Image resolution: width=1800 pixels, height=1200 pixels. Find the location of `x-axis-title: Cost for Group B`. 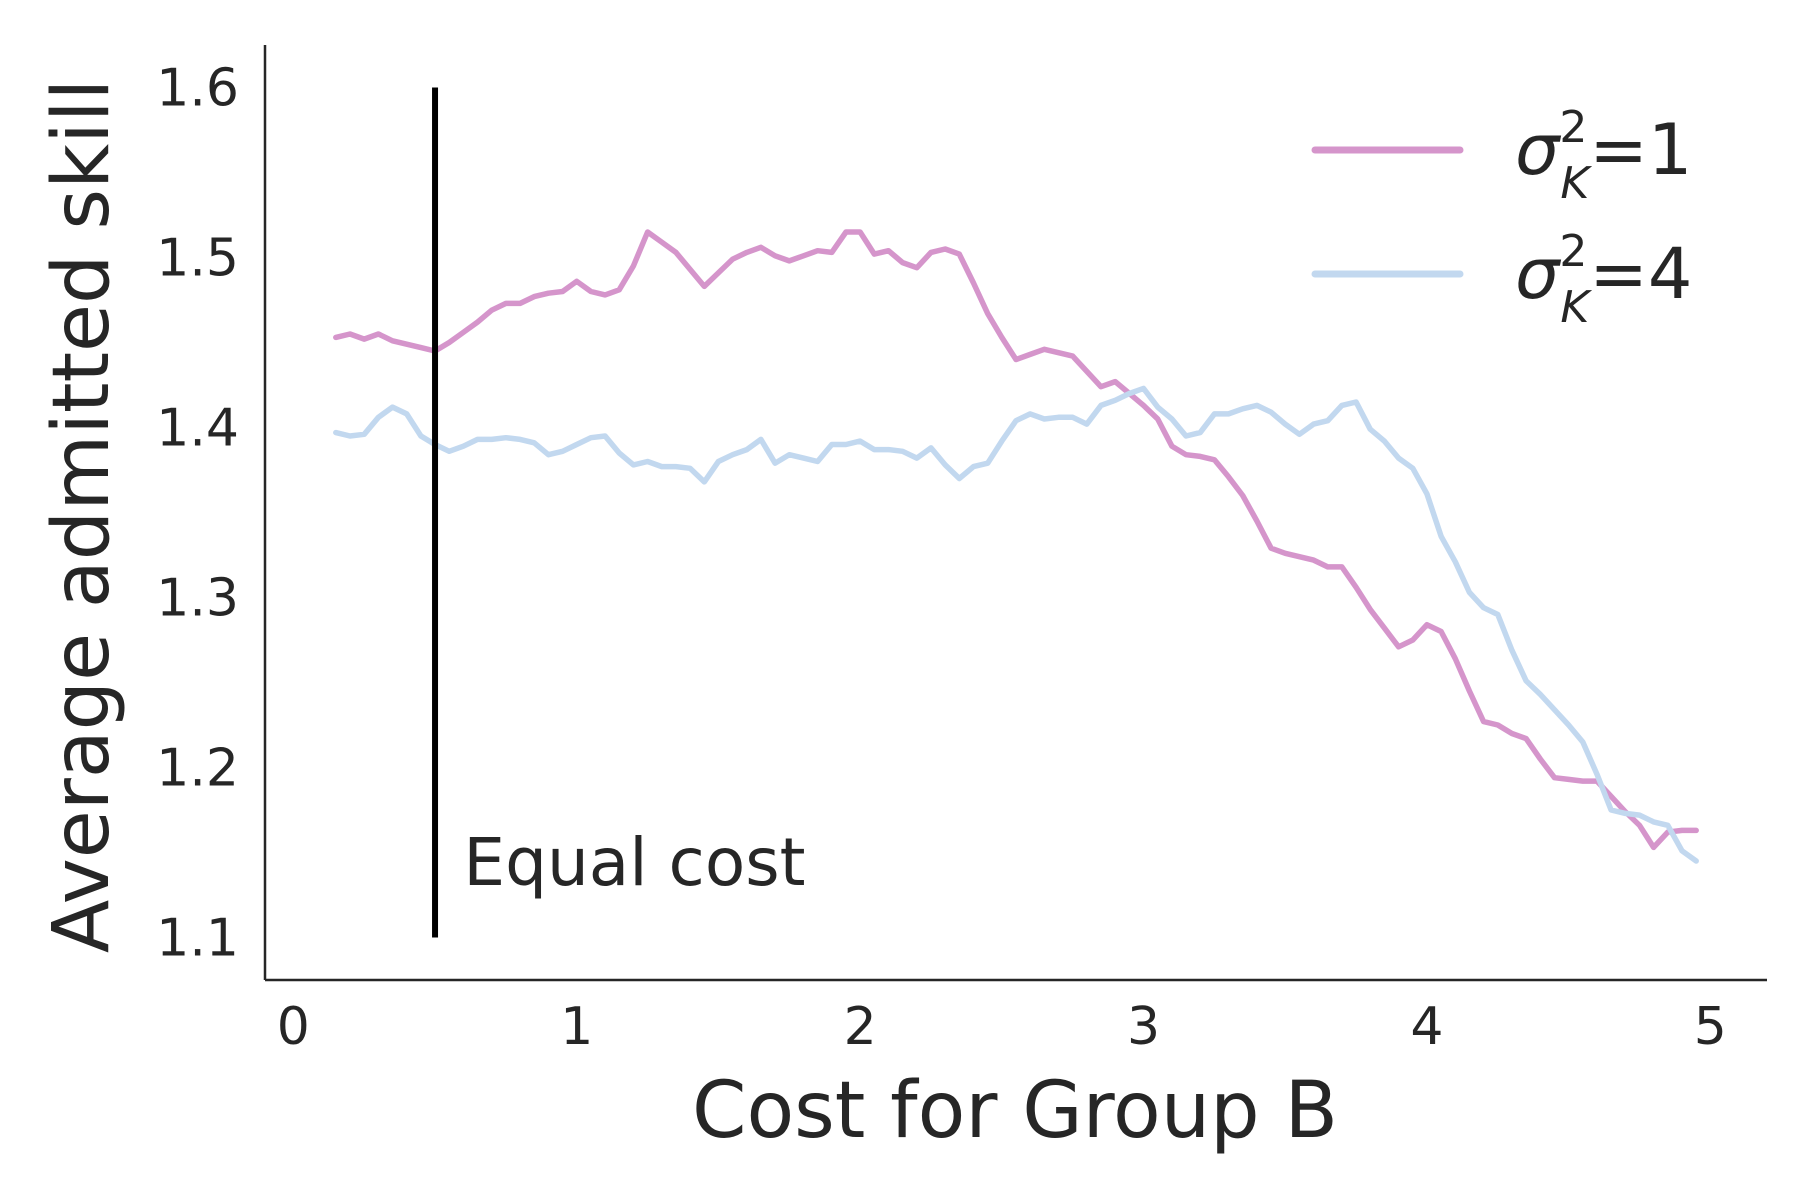

x-axis-title: Cost for Group B is located at coordinates (1015, 1111).